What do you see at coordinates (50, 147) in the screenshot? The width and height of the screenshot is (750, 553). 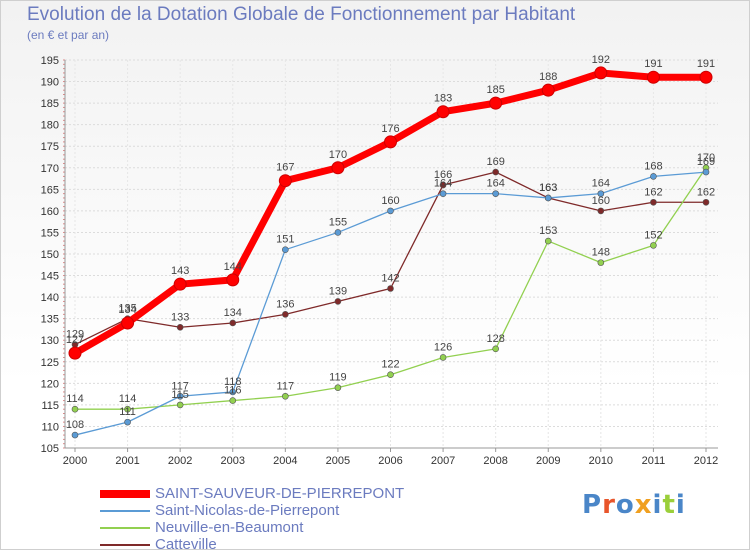 I see `y-tick-label: 175` at bounding box center [50, 147].